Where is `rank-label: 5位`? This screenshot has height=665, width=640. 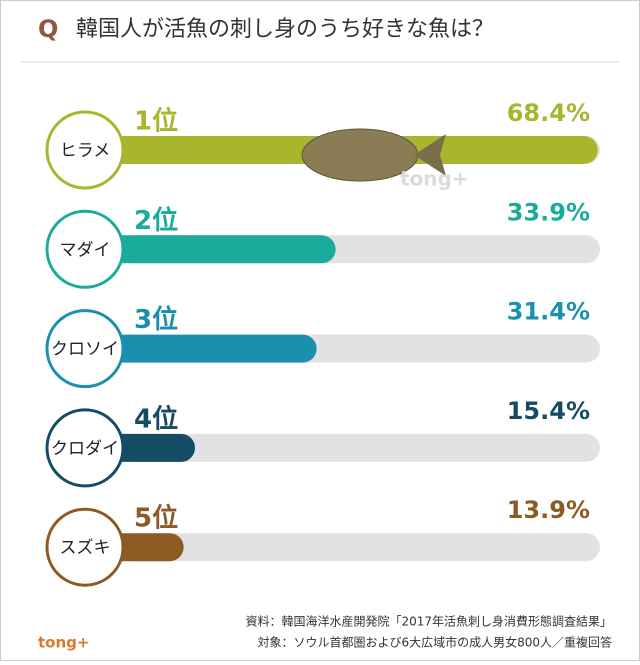
rank-label: 5位 is located at coordinates (156, 518).